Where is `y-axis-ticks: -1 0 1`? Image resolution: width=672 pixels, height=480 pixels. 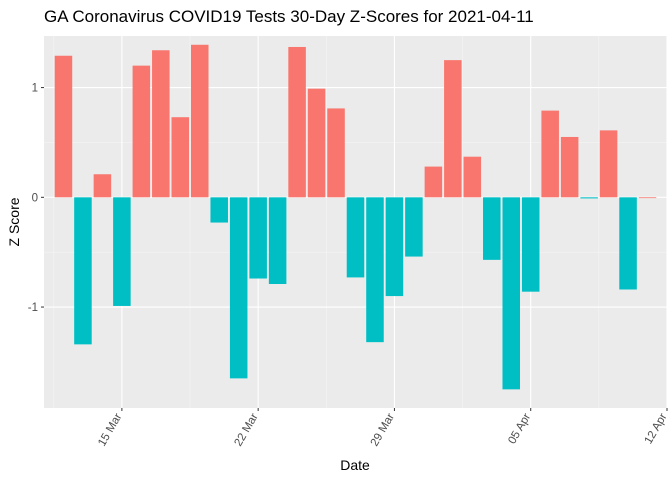
y-axis-ticks: -1 0 1 is located at coordinates (36, 198).